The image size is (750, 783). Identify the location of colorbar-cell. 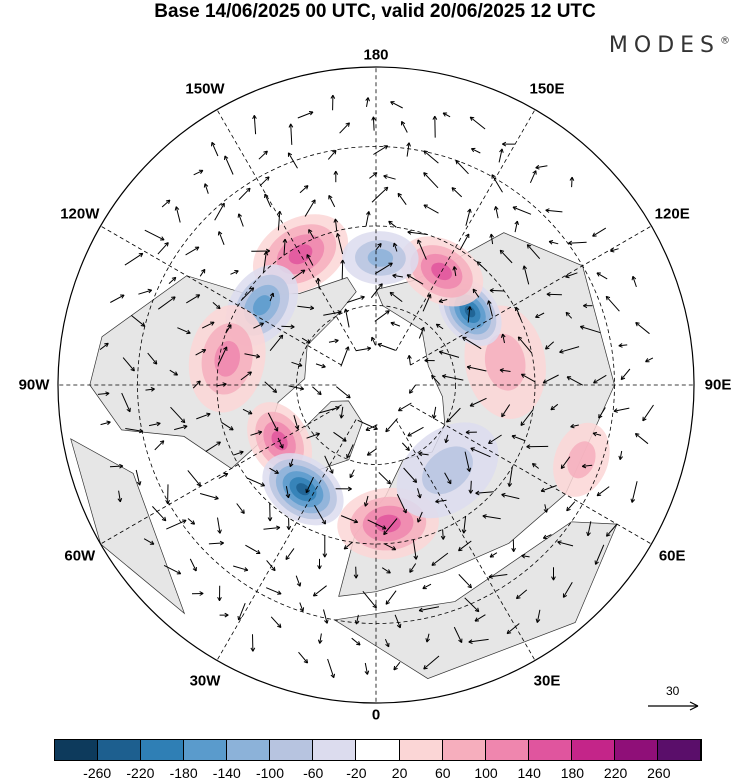
(206, 750).